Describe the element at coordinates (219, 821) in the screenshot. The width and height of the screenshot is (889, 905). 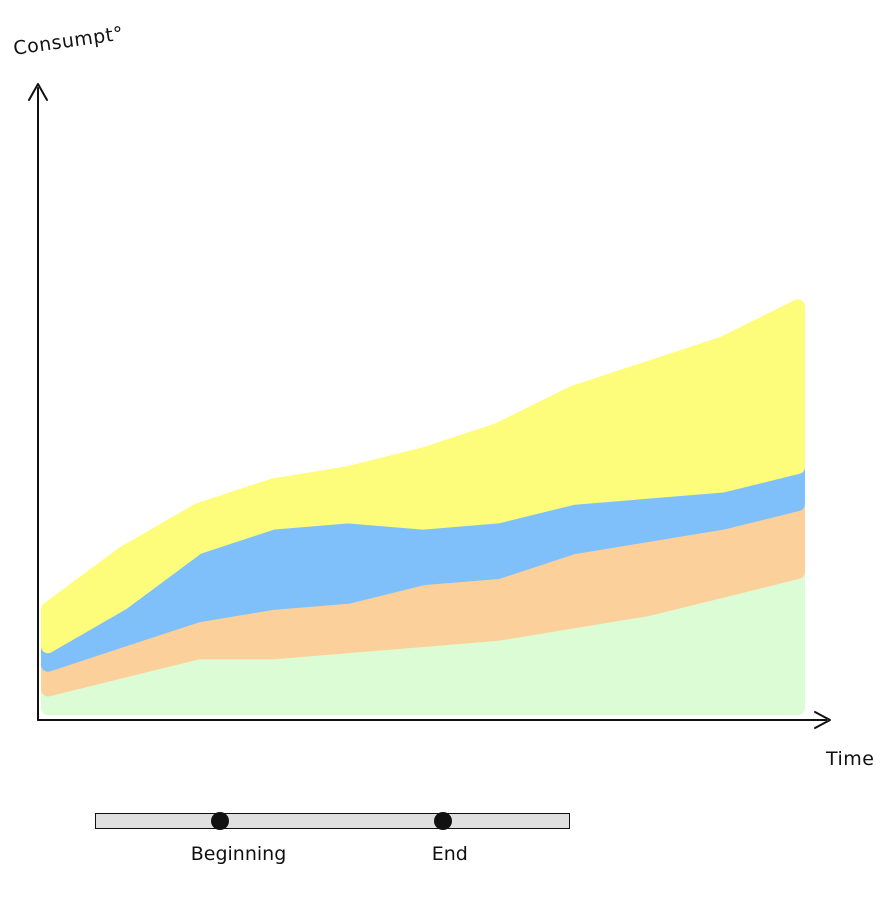
I see `beginning-handle` at that location.